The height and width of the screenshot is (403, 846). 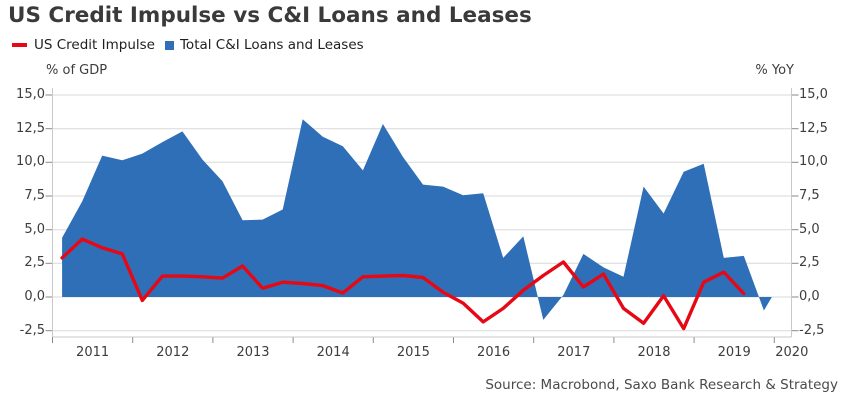 I want to click on legend-label-ci-loans: Total C&I Loans and Leases, so click(x=271, y=45).